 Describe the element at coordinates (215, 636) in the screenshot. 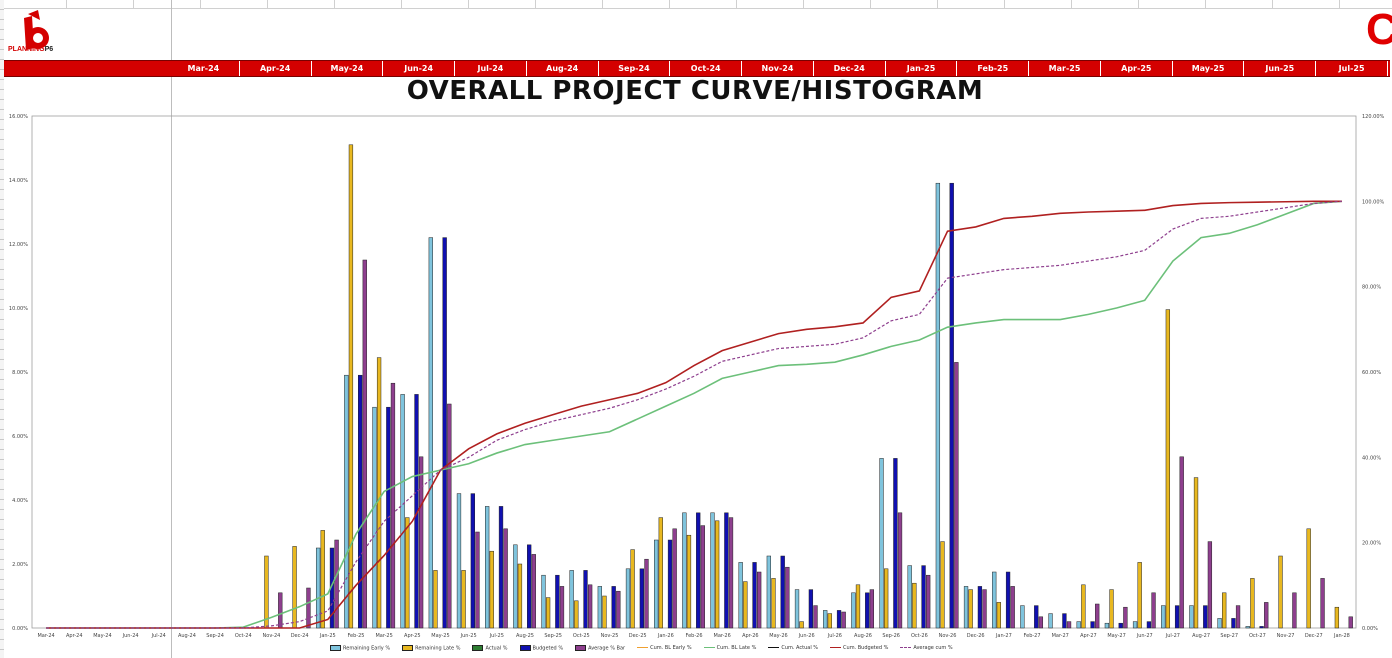

I see `x-tick-label: Sep-24` at that location.